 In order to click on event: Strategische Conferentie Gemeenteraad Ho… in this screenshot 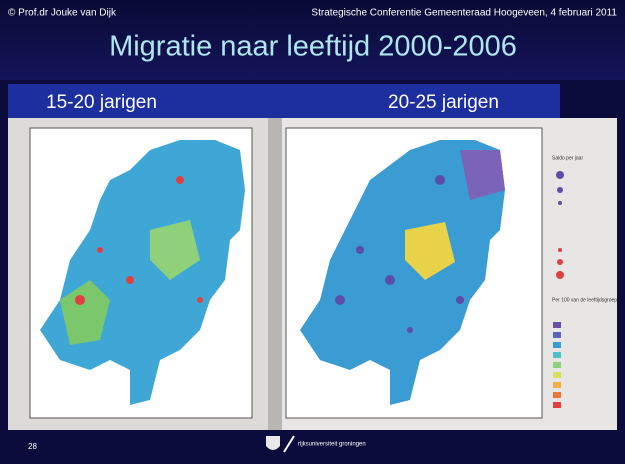, I will do `click(464, 13)`.